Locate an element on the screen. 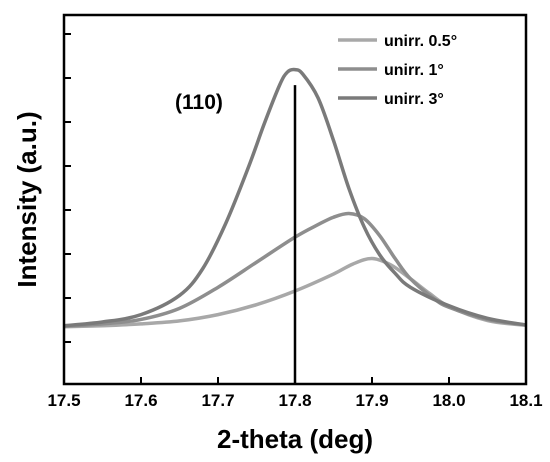 The image size is (550, 462). peak-annotation: (110) is located at coordinates (236, 234).